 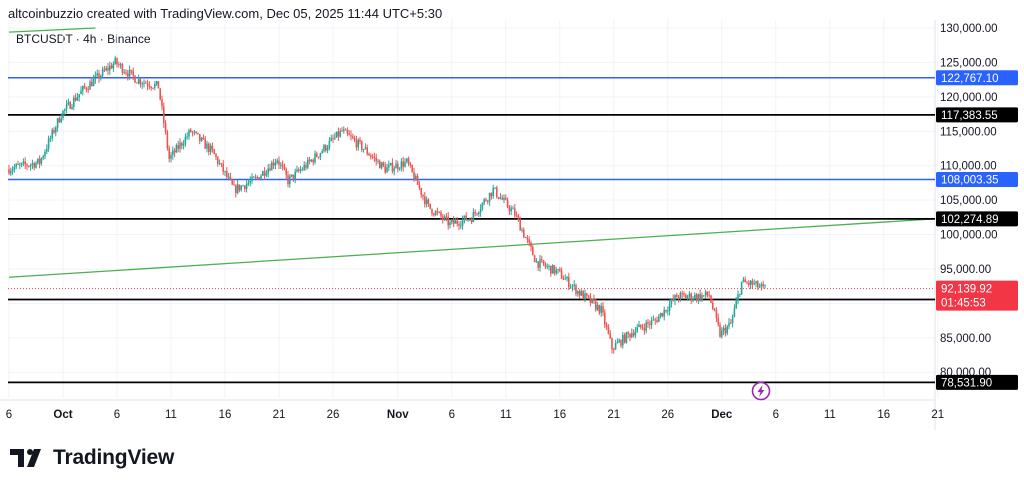 I want to click on lightning-icon, so click(x=761, y=391).